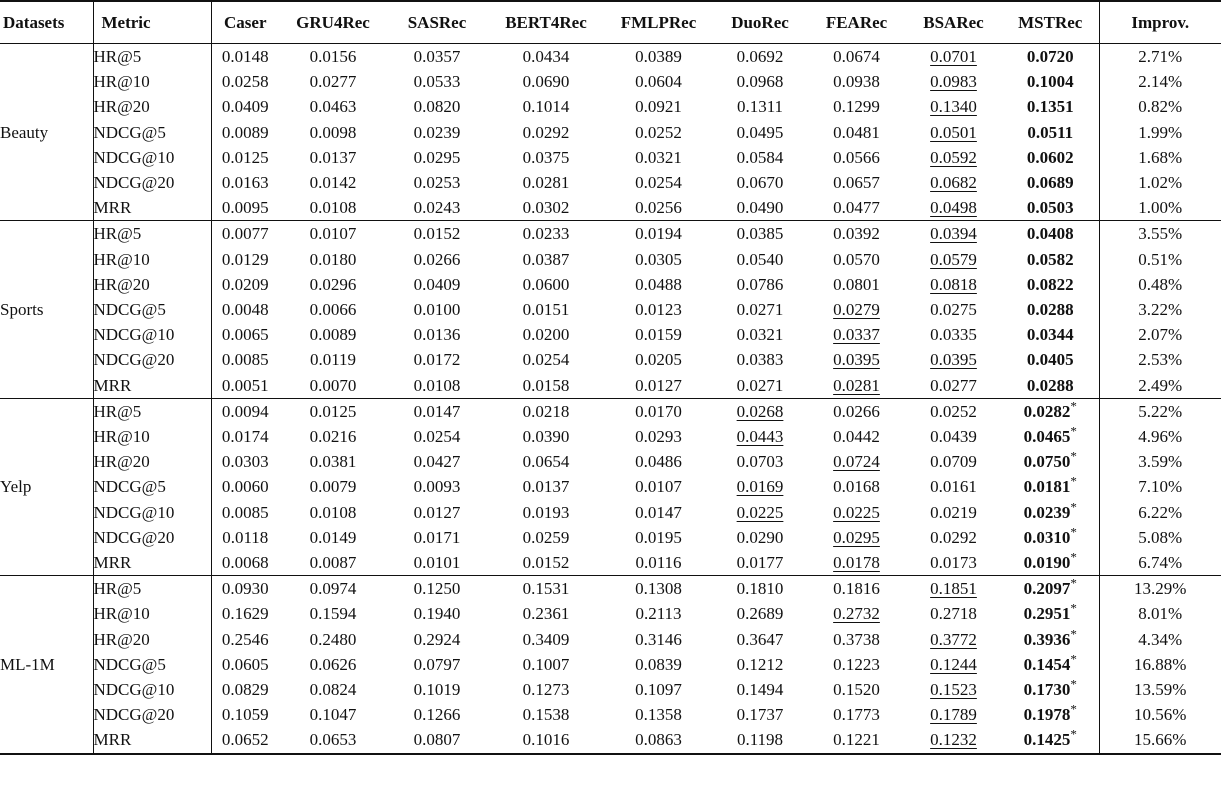  I want to click on metric-label: HR@20, so click(152, 107).